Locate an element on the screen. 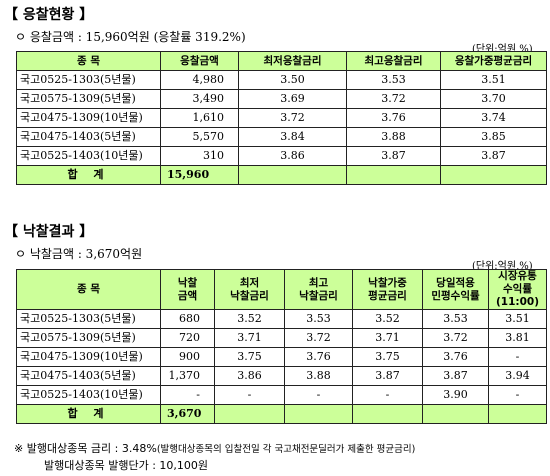  unit-label-2: (단위:억원,%) is located at coordinates (502, 266).